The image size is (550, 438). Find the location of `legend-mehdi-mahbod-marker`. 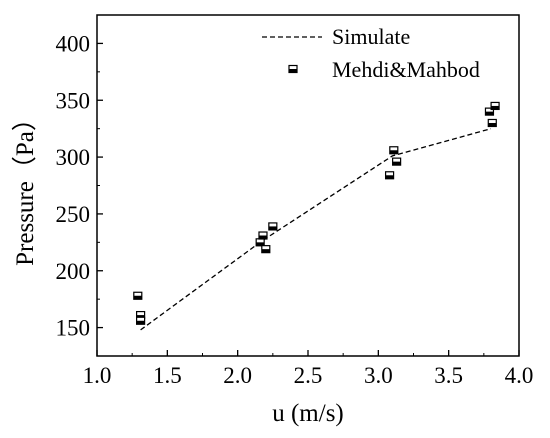

legend-mehdi-mahbod-marker is located at coordinates (293, 69).